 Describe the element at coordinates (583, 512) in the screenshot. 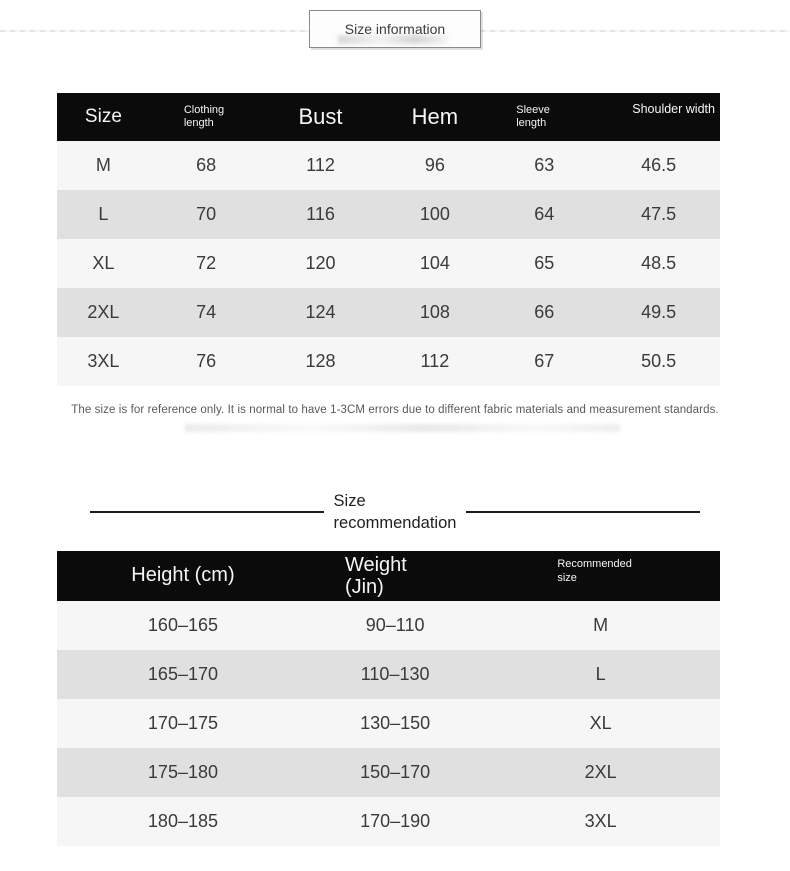

I see `heading-rule-right` at that location.